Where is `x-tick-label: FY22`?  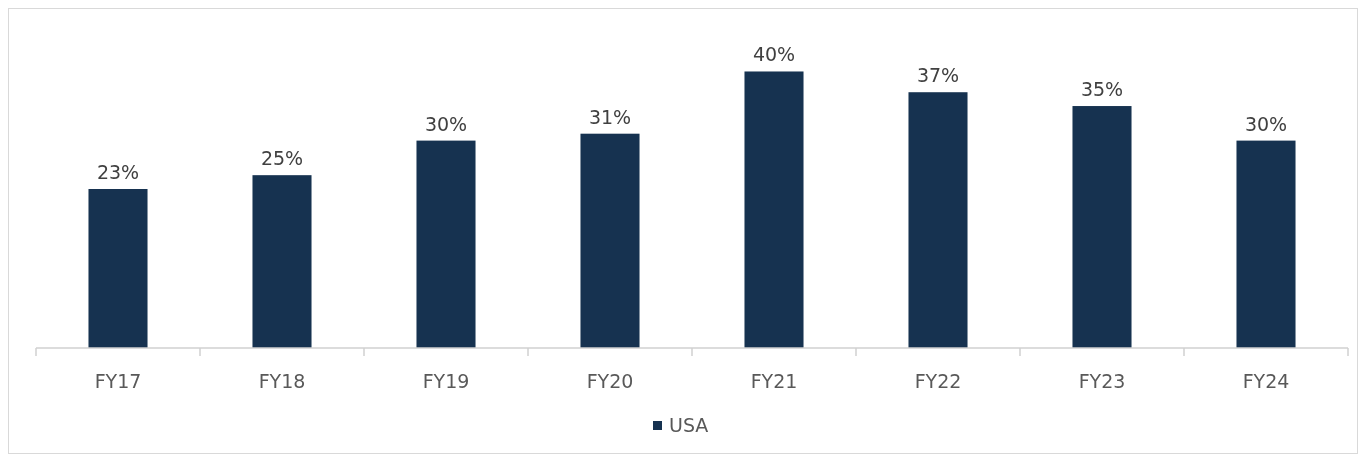 x-tick-label: FY22 is located at coordinates (938, 381).